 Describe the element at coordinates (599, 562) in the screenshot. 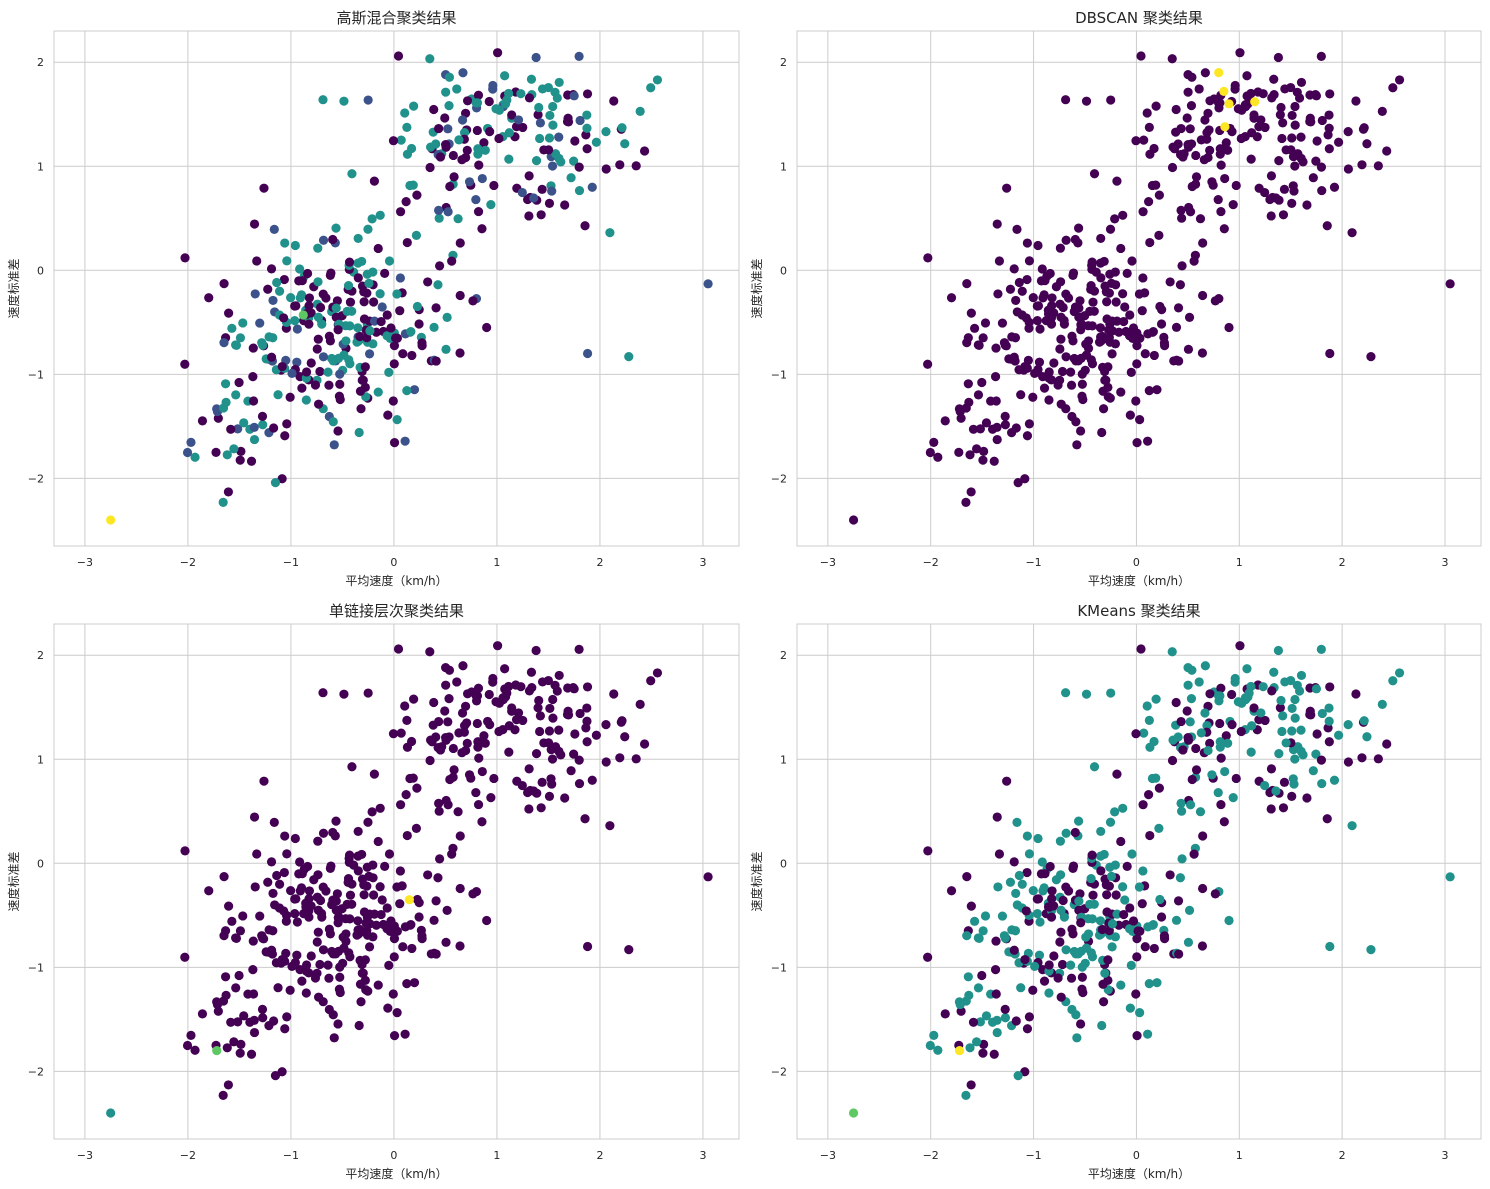

I see `x-tick-label: 2` at that location.